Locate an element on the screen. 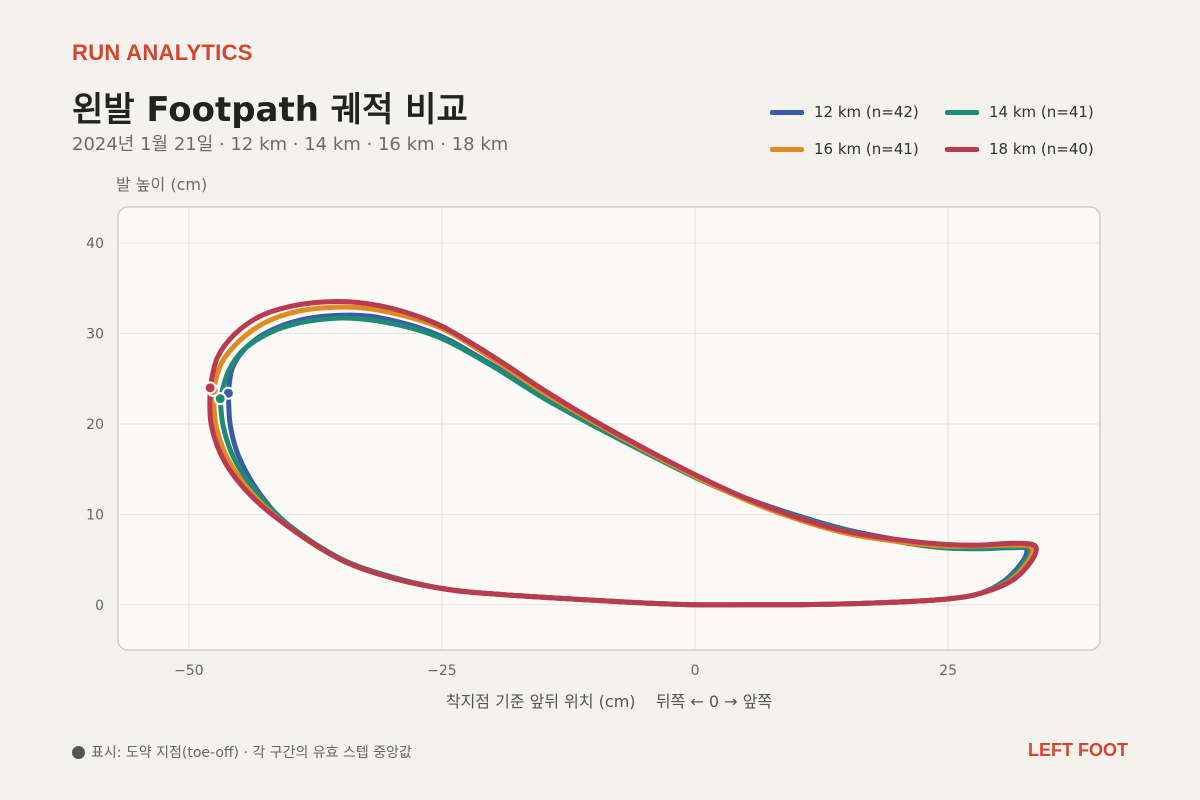 The width and height of the screenshot is (1200, 800). toe-off-marker-18km is located at coordinates (210, 388).